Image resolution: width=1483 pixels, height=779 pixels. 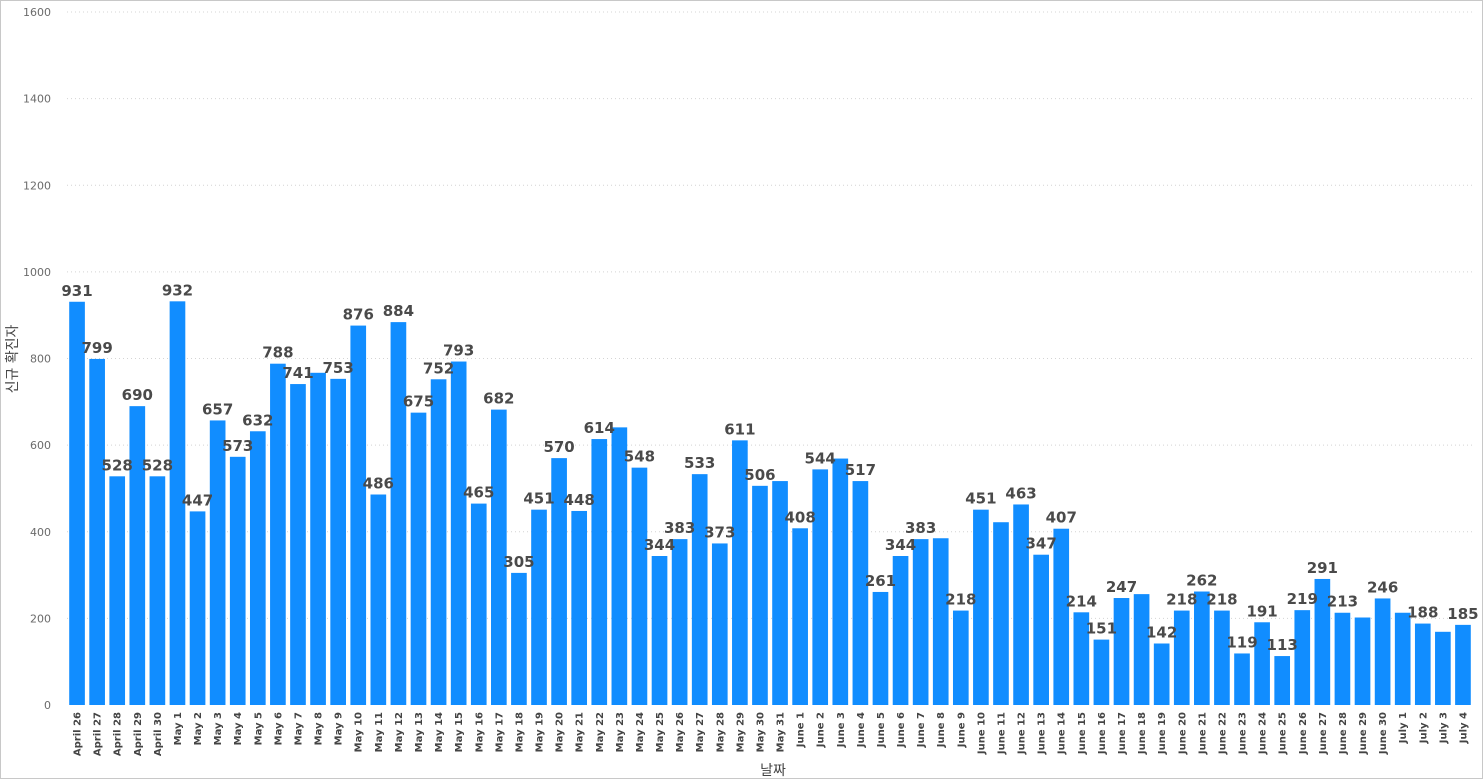 What do you see at coordinates (418, 402) in the screenshot?
I see `data-label: 675` at bounding box center [418, 402].